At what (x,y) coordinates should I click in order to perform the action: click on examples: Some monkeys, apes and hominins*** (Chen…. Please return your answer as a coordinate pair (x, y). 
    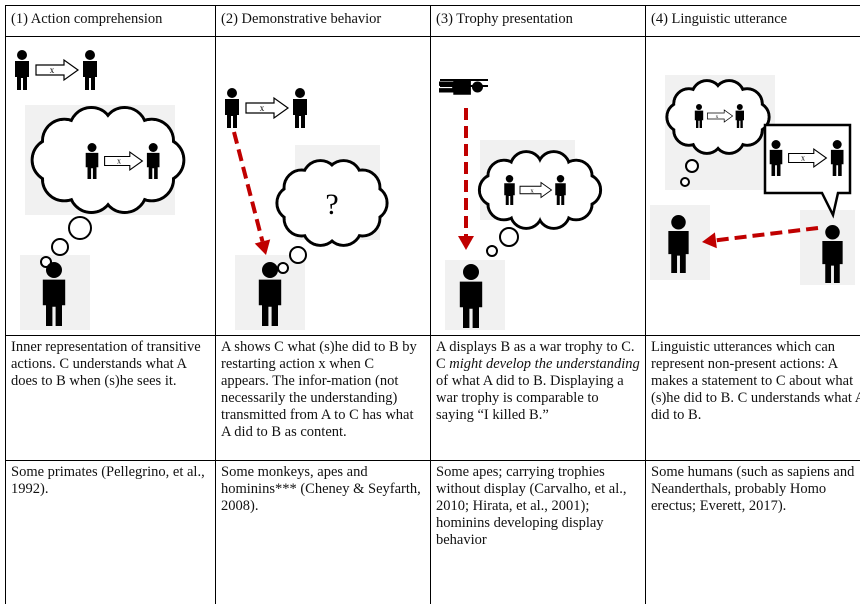
    Looking at the image, I should click on (323, 532).